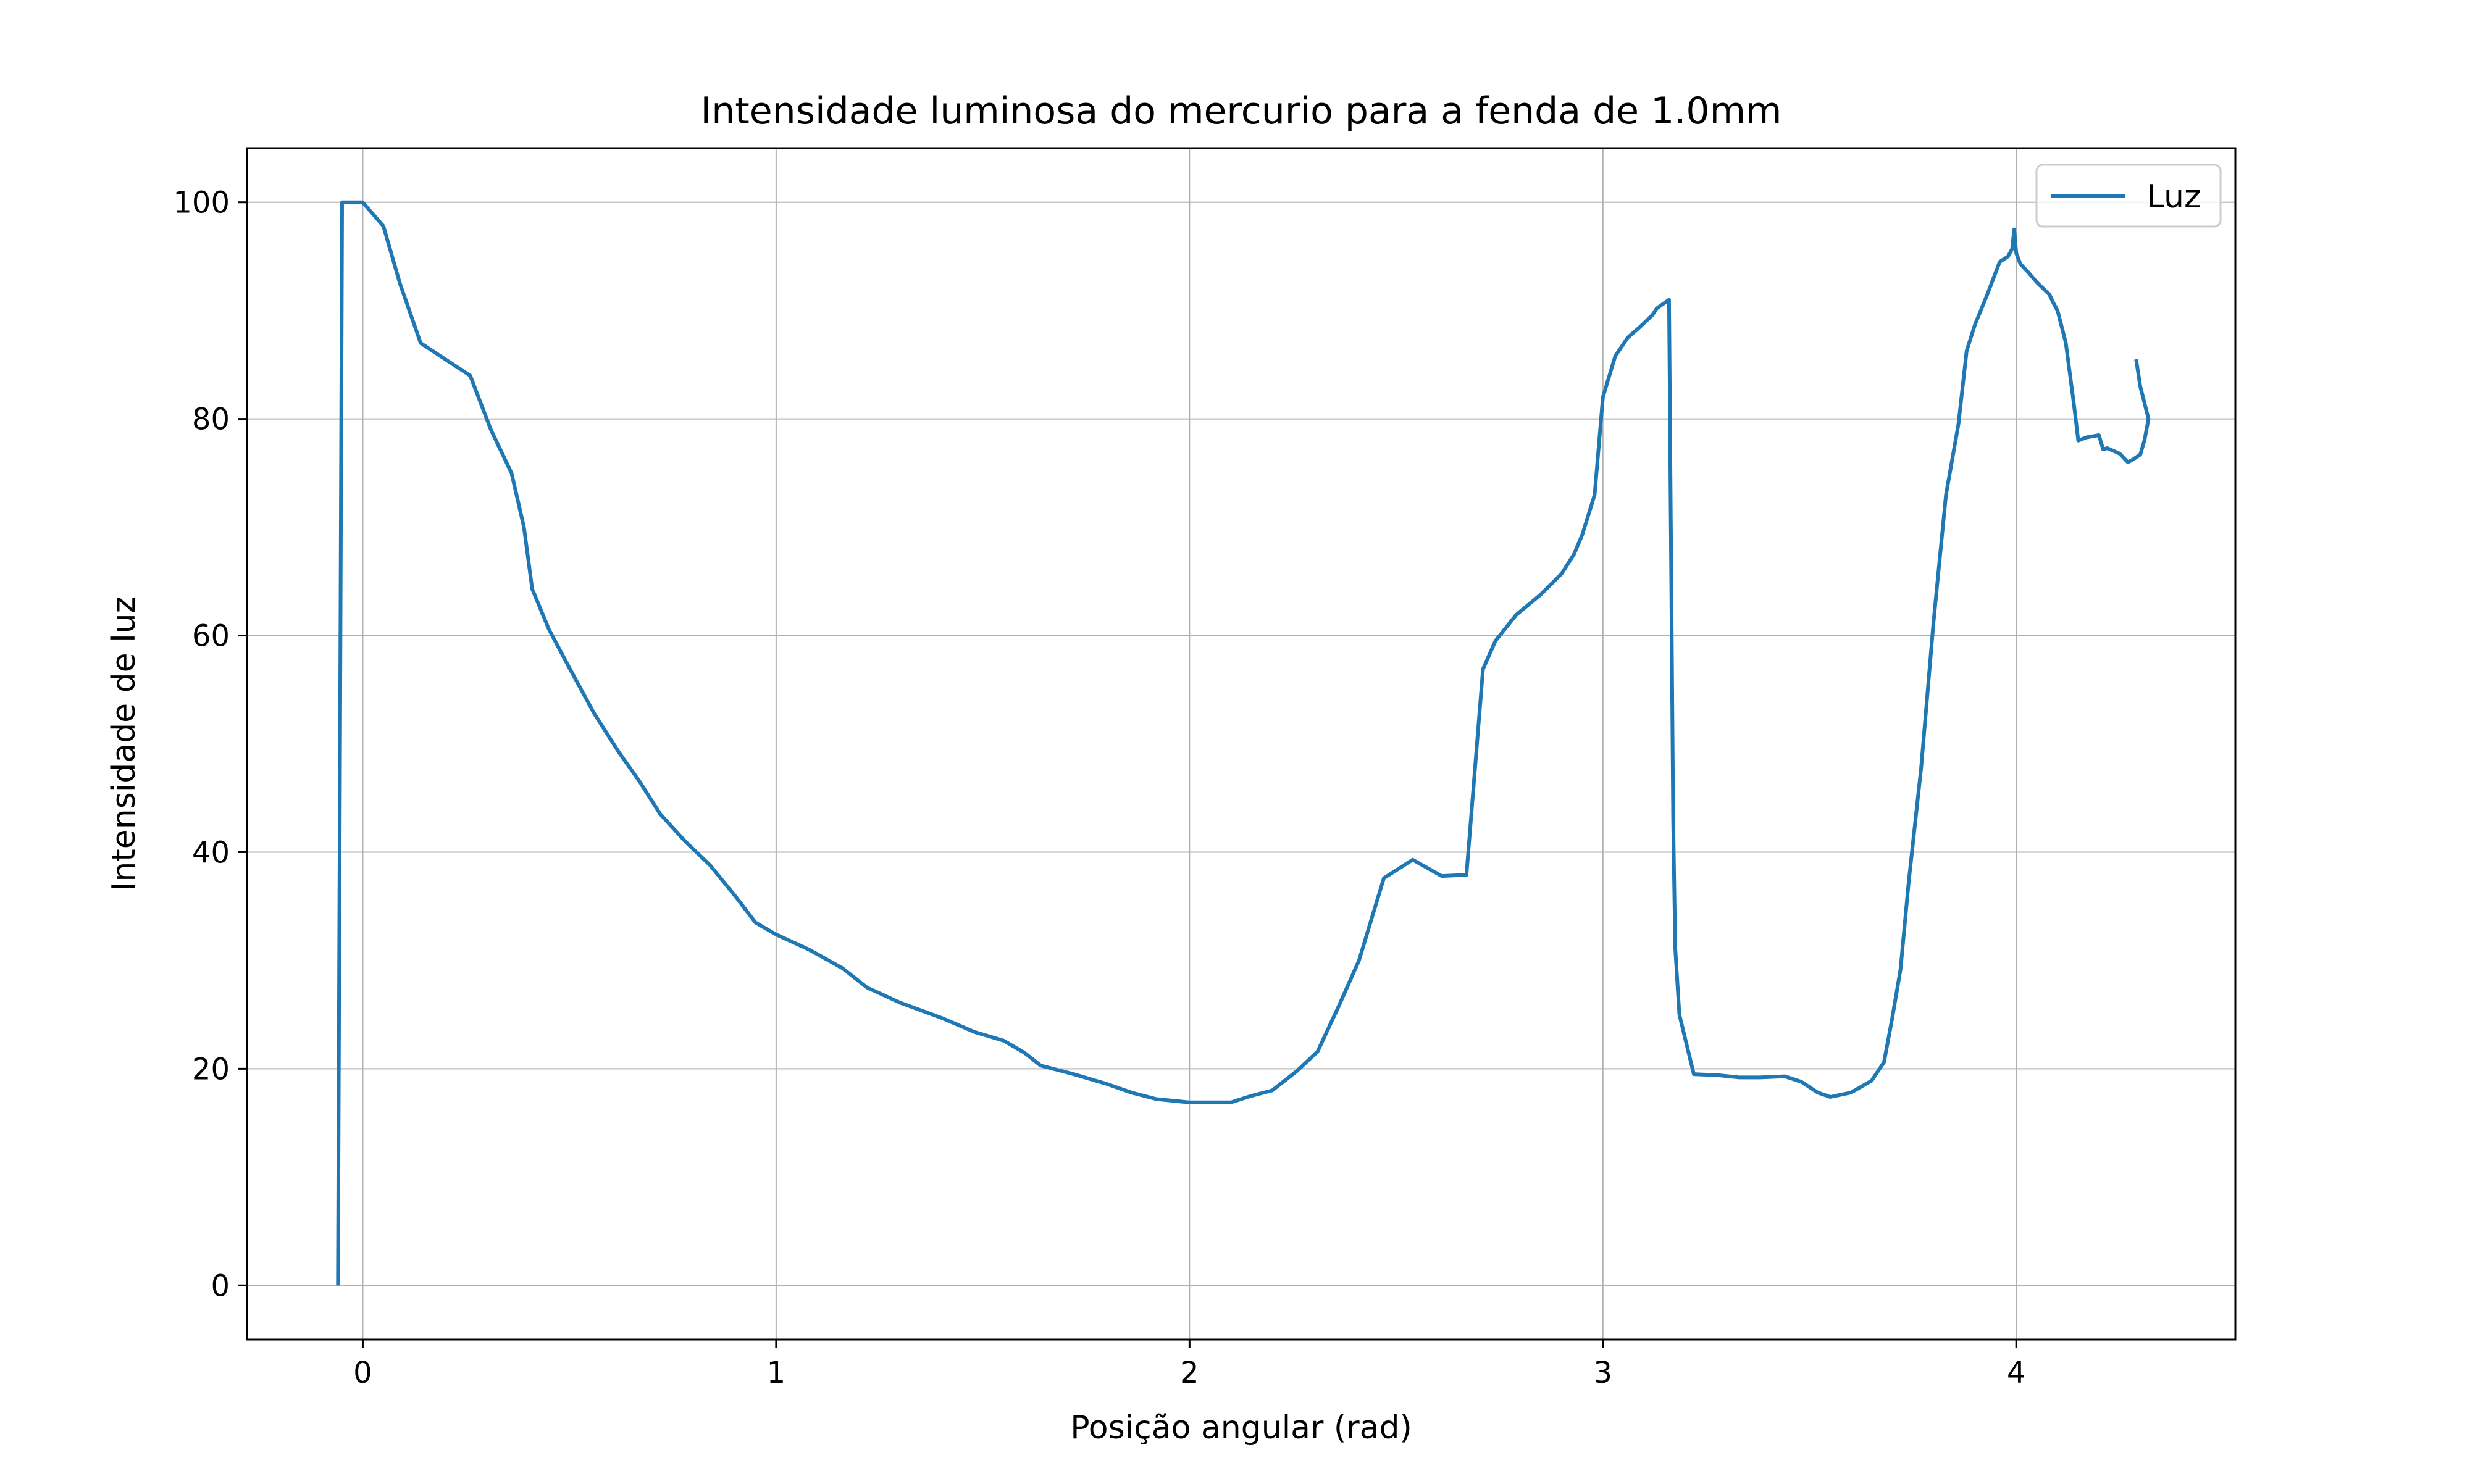  I want to click on y-tick-label: 40, so click(211, 852).